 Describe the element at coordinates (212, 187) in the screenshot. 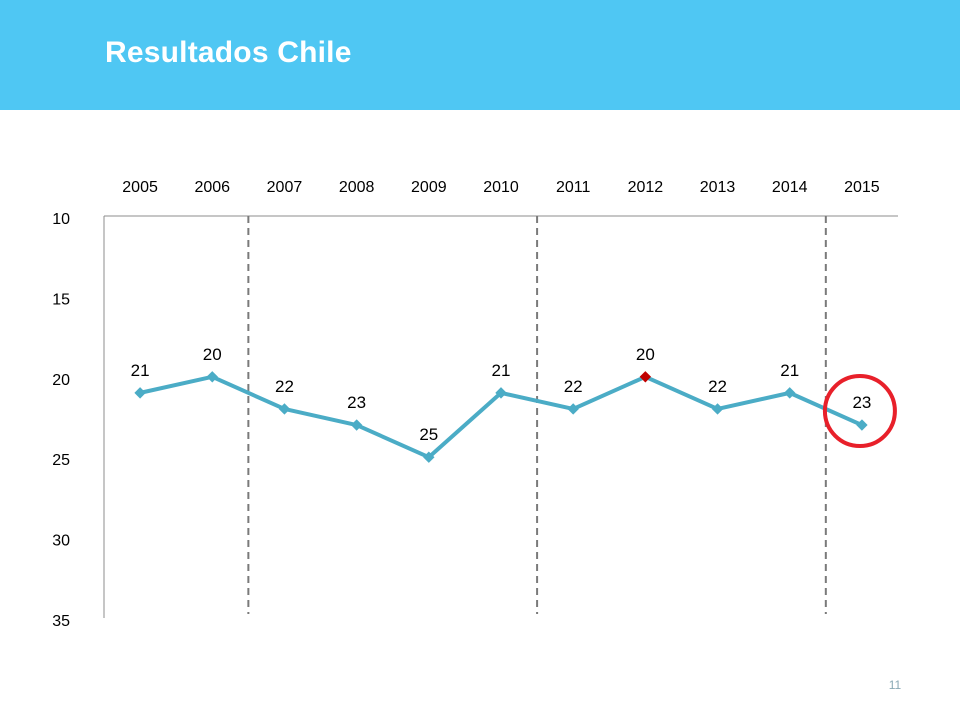

I see `x-tick-label: 2006` at that location.